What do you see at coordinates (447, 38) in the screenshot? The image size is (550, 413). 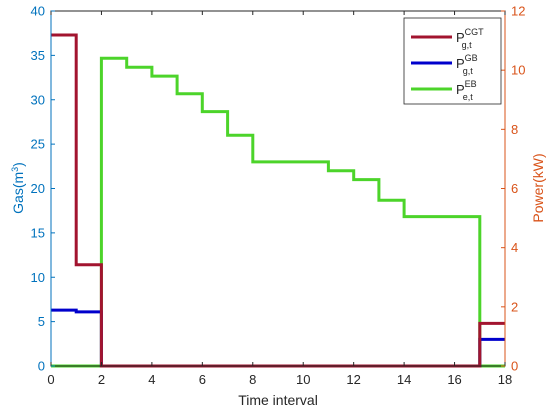 I see `legend-item-cgt: PCGT g,t` at bounding box center [447, 38].